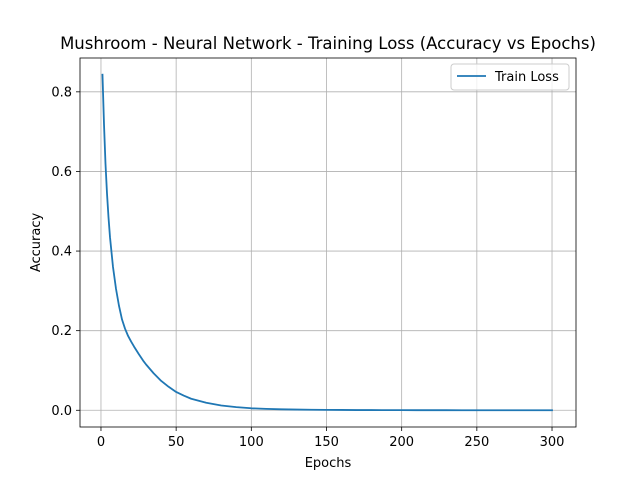 The width and height of the screenshot is (640, 480). Describe the element at coordinates (61, 411) in the screenshot. I see `y-tick-label: 0.0` at that location.